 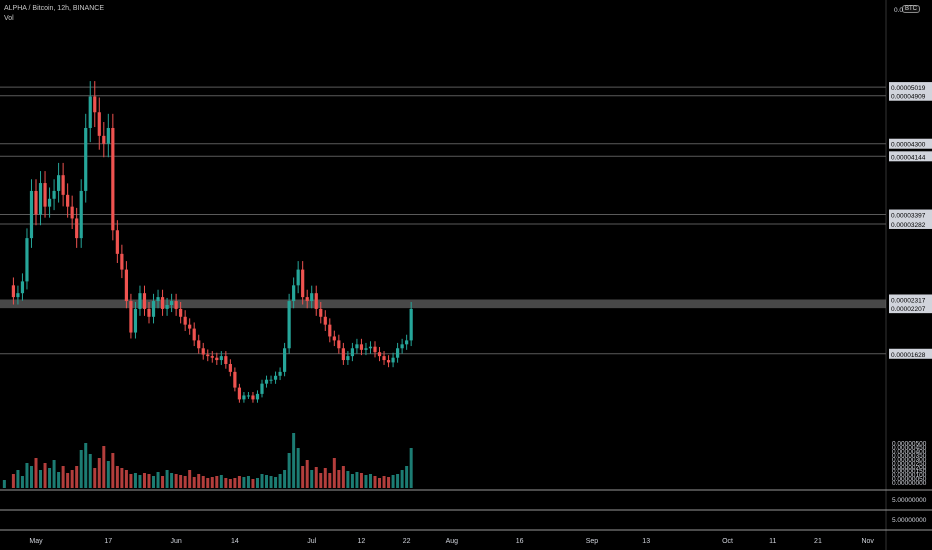 I want to click on currency-badge: BTC, so click(x=911, y=9).